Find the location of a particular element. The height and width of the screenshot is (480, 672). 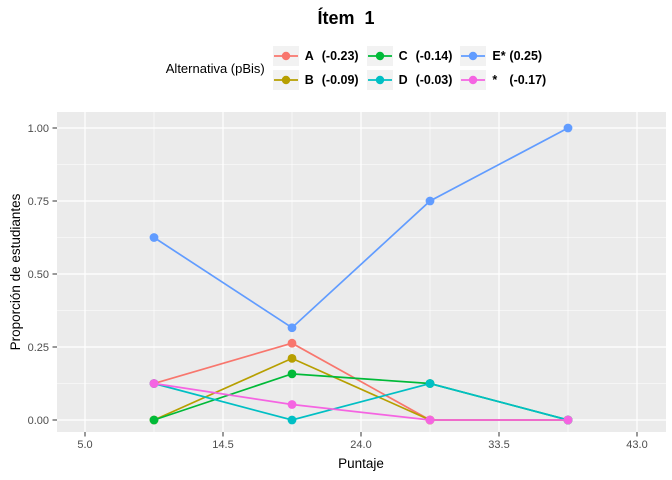

y-tick-label: 0.75 is located at coordinates (38, 202).